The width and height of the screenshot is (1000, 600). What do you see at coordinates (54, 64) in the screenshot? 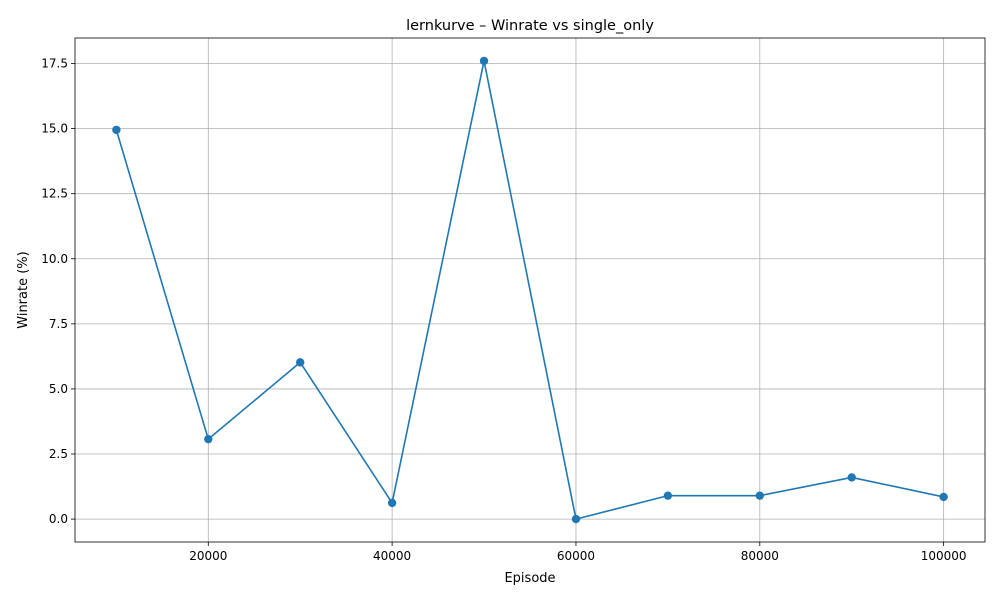
I see `y-tick-label: 17.5` at bounding box center [54, 64].